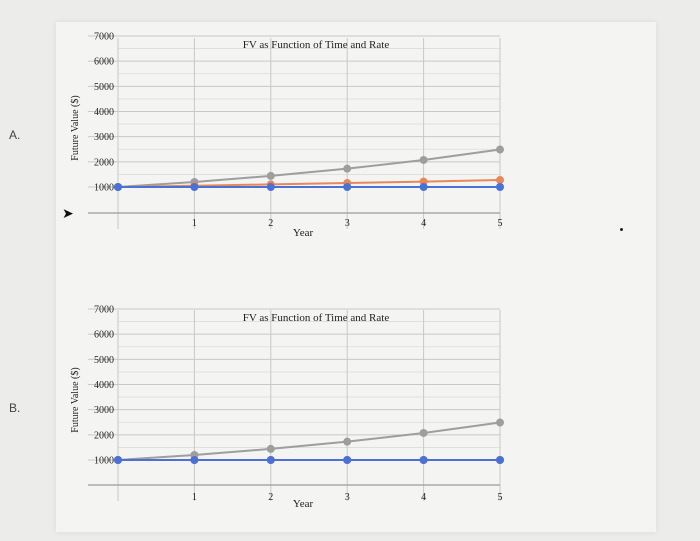  What do you see at coordinates (15, 408) in the screenshot?
I see `option-b-label: B.` at bounding box center [15, 408].